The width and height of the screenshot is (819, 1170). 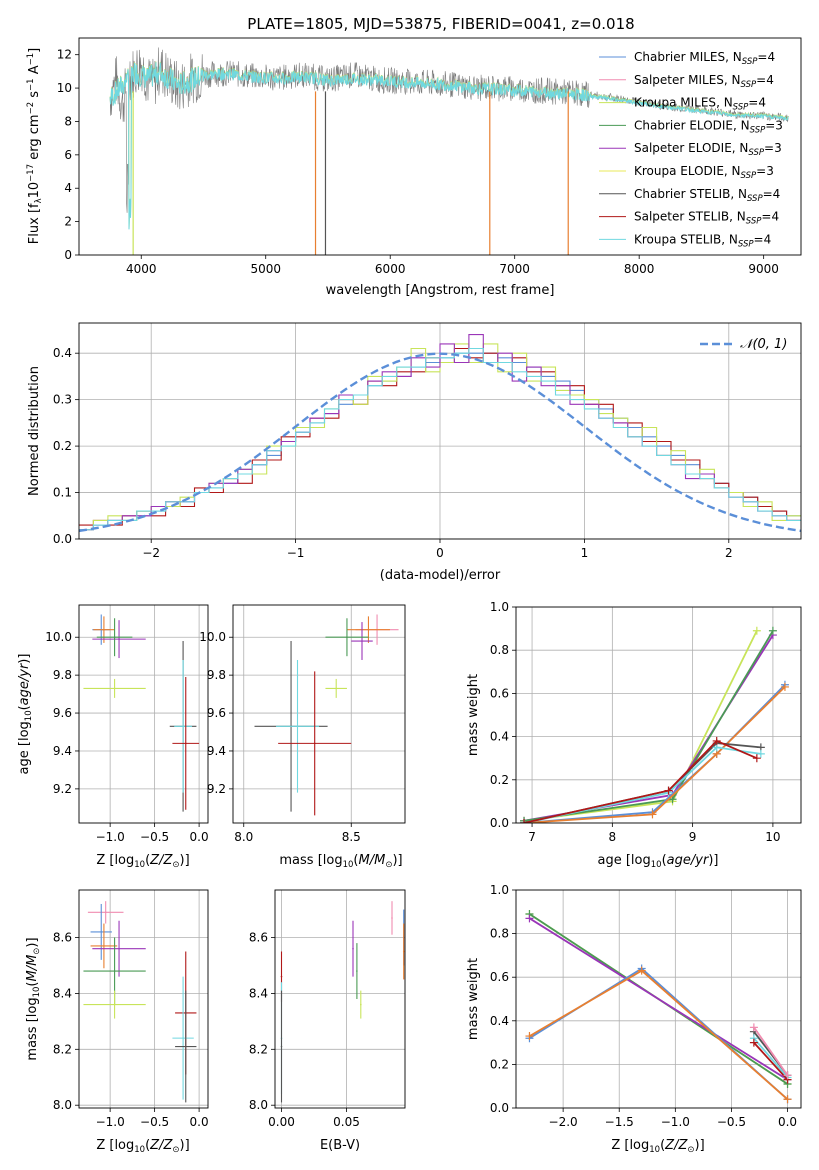 What do you see at coordinates (499, 650) in the screenshot?
I see `y-tick-label: 0.8` at bounding box center [499, 650].